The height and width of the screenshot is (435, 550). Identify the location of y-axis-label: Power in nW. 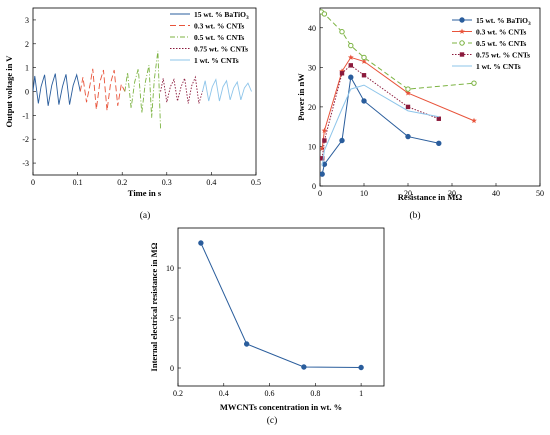
(301, 97).